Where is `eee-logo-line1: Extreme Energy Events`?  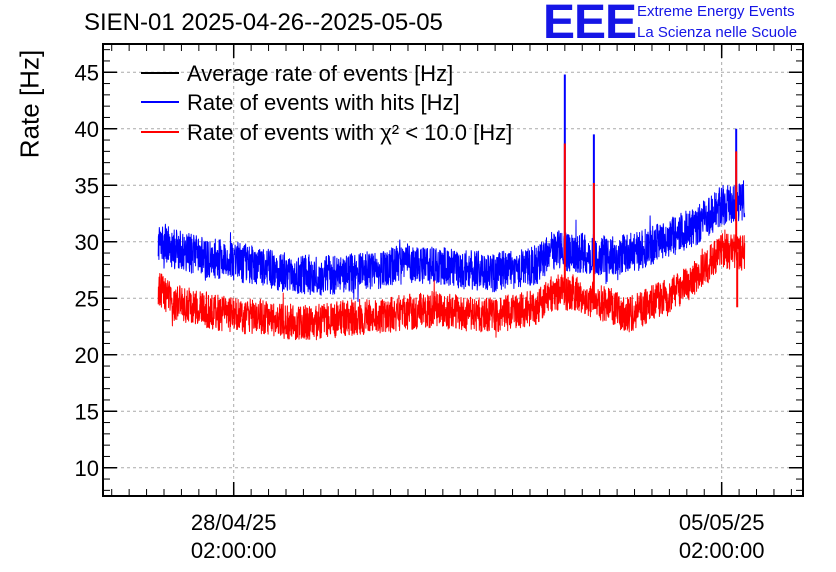 eee-logo-line1: Extreme Energy Events is located at coordinates (716, 11).